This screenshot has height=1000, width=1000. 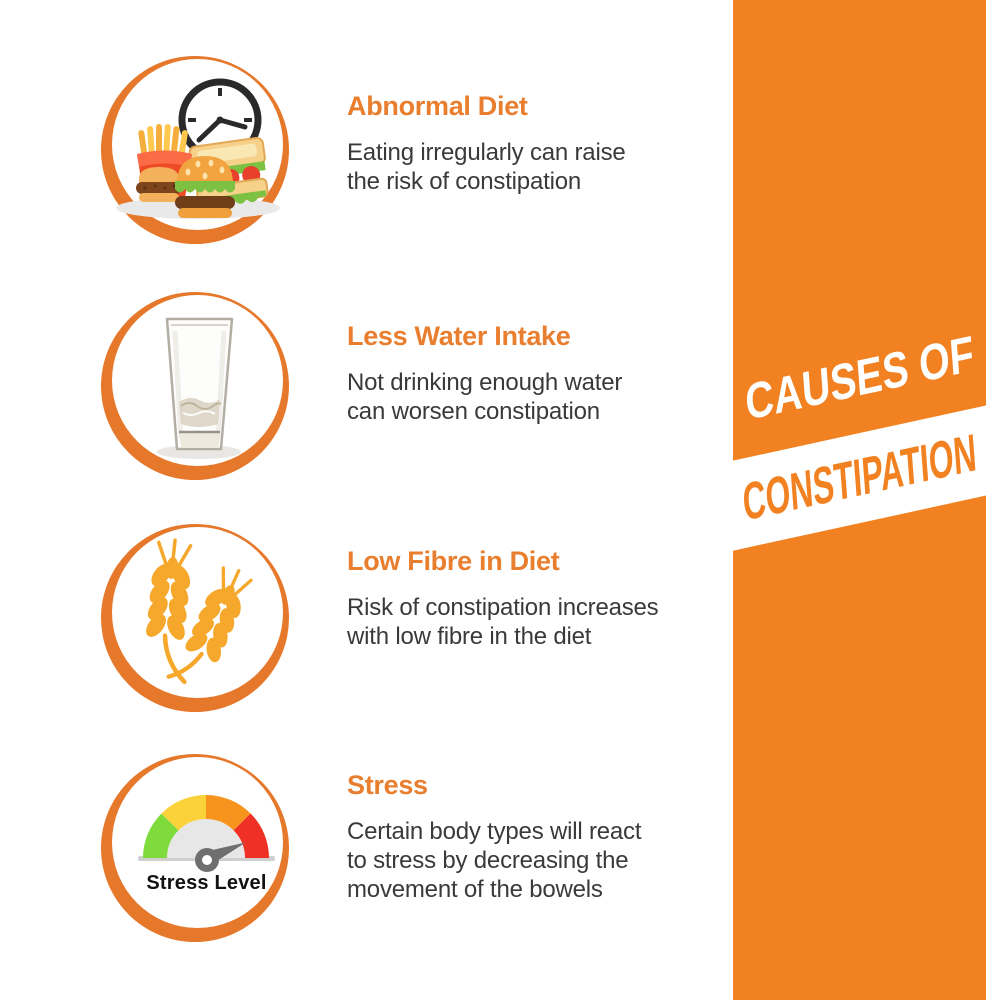 I want to click on orange-ring, so click(x=195, y=618).